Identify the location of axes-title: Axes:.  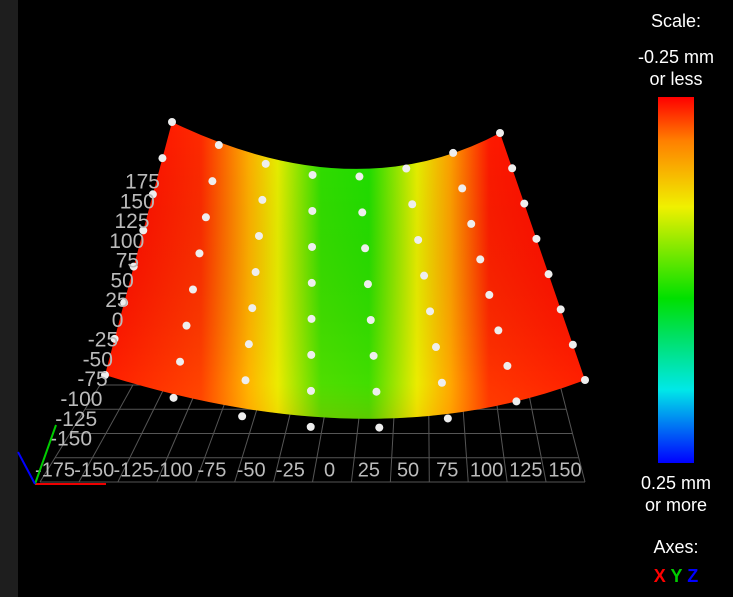
(676, 547).